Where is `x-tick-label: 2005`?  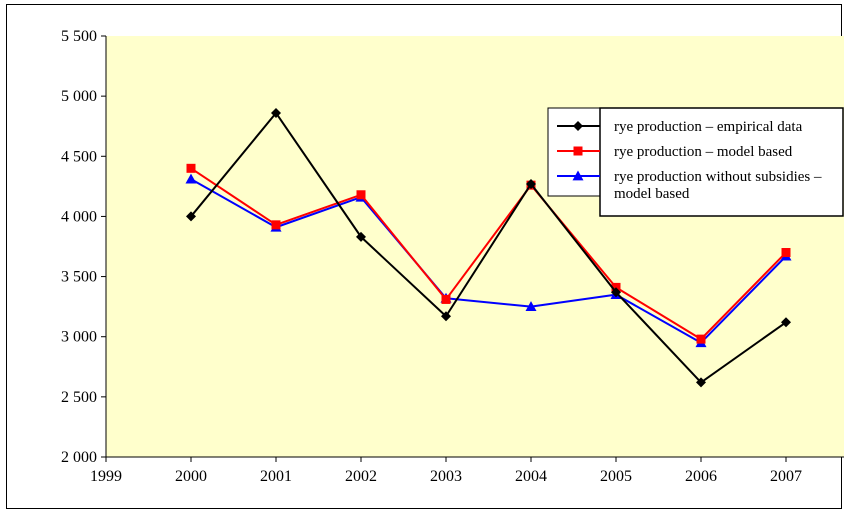 x-tick-label: 2005 is located at coordinates (616, 476).